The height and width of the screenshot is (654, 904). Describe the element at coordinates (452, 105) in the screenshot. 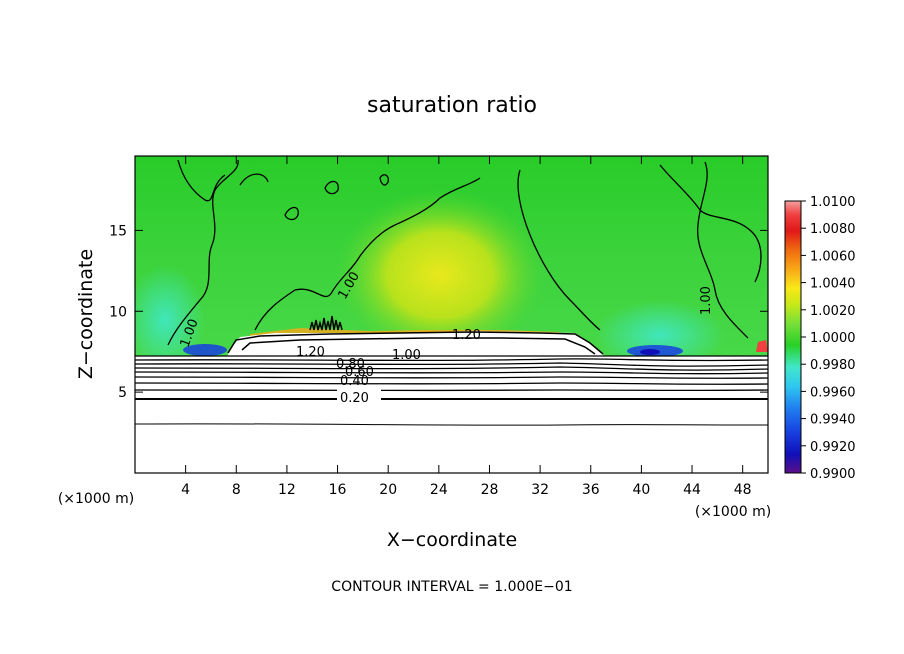

I see `chart-title: saturation ratio` at that location.